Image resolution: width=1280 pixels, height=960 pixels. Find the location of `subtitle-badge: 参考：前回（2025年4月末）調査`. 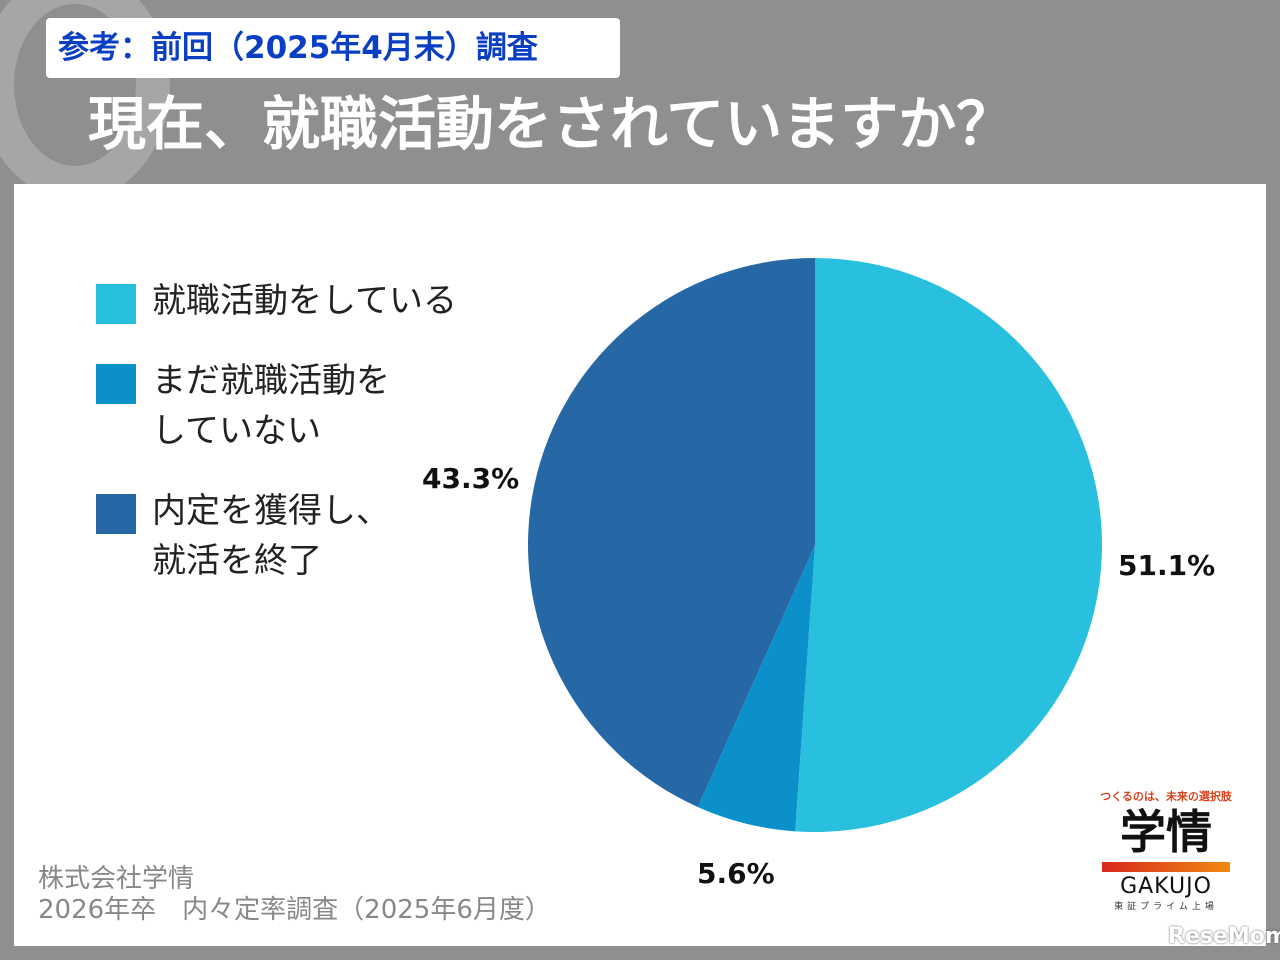

subtitle-badge: 参考：前回（2025年4月末）調査 is located at coordinates (333, 48).